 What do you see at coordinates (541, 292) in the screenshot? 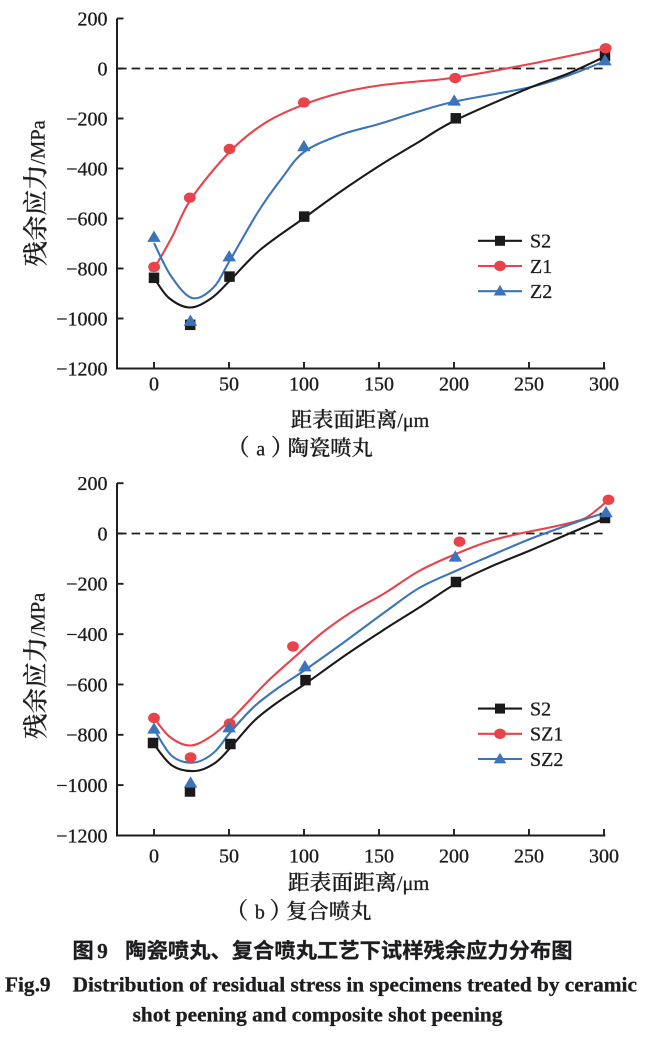
I see `svg-text: Z2` at bounding box center [541, 292].